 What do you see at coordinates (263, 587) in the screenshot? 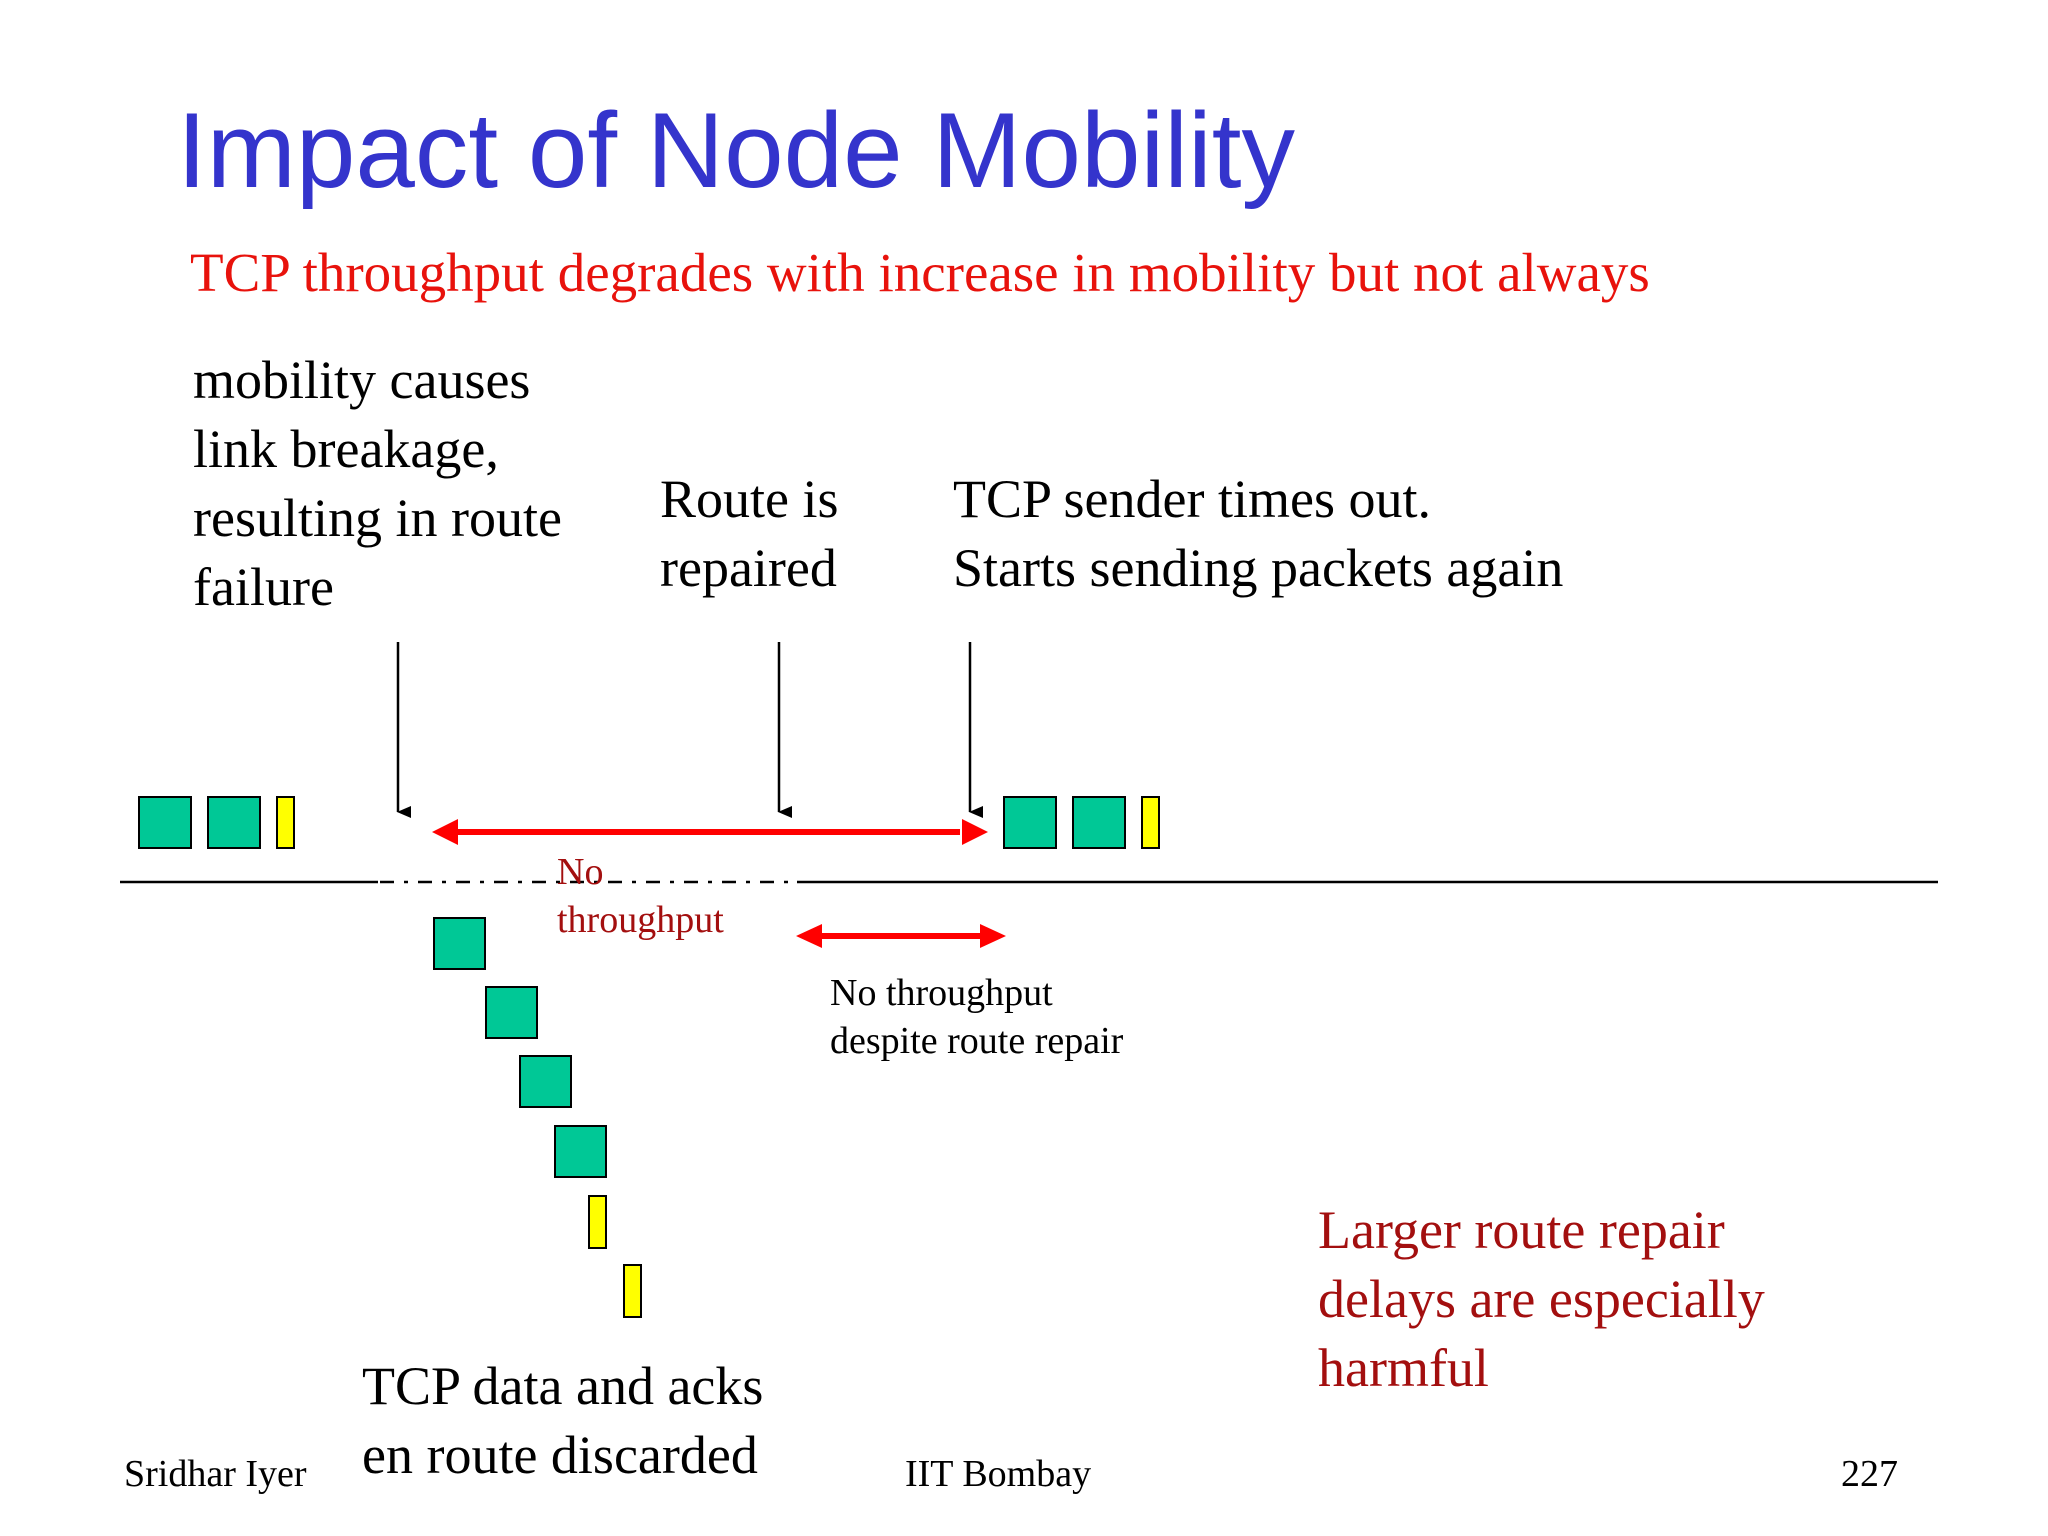
I see `link-break-line: failure` at bounding box center [263, 587].